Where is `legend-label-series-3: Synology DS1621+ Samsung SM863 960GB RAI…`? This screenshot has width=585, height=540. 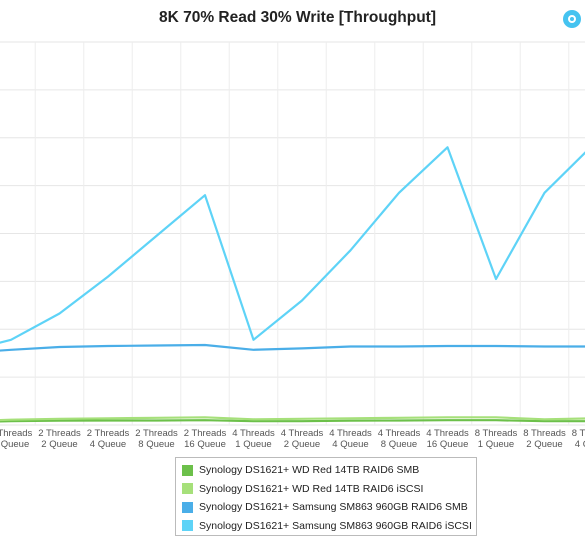
legend-label-series-3: Synology DS1621+ Samsung SM863 960GB RAI… is located at coordinates (333, 507).